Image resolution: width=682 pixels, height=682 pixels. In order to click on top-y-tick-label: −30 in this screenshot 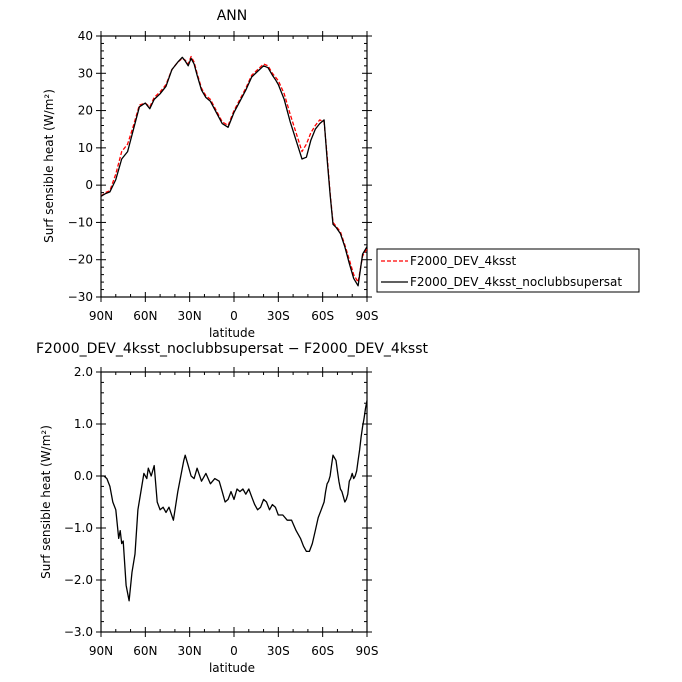, I will do `click(80, 297)`.